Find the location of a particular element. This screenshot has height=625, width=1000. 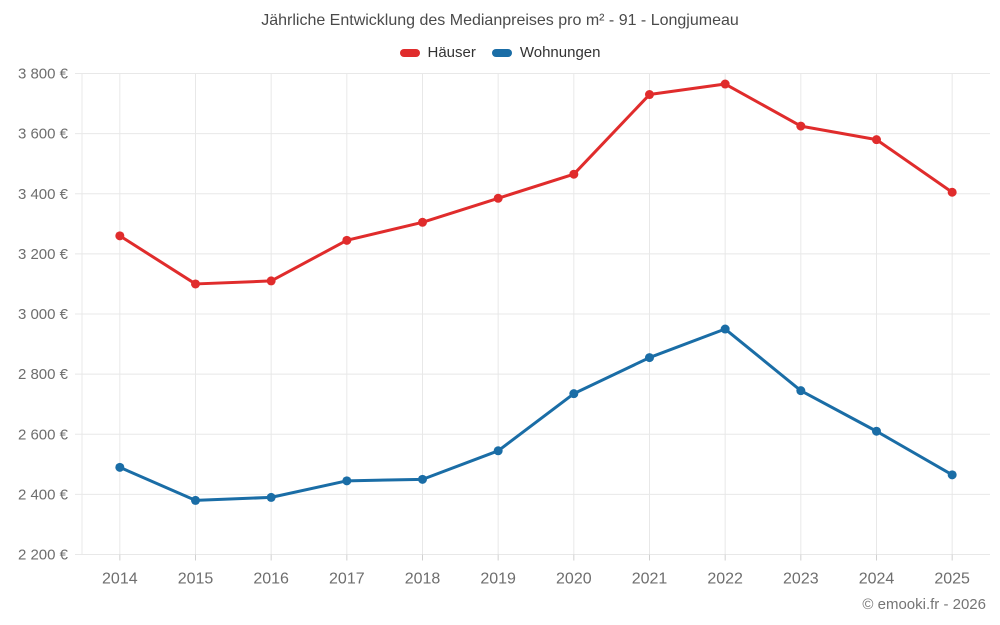

x-axis-label: 2017 is located at coordinates (347, 579).